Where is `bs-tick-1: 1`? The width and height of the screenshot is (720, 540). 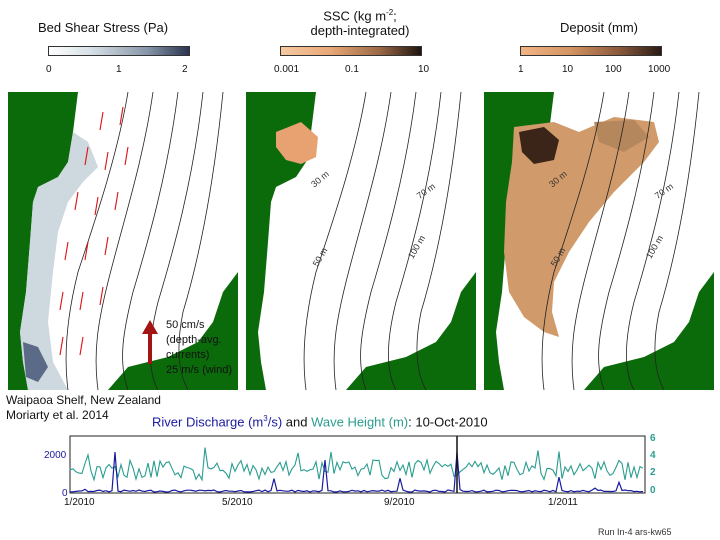
bs-tick-1: 1 is located at coordinates (119, 69).